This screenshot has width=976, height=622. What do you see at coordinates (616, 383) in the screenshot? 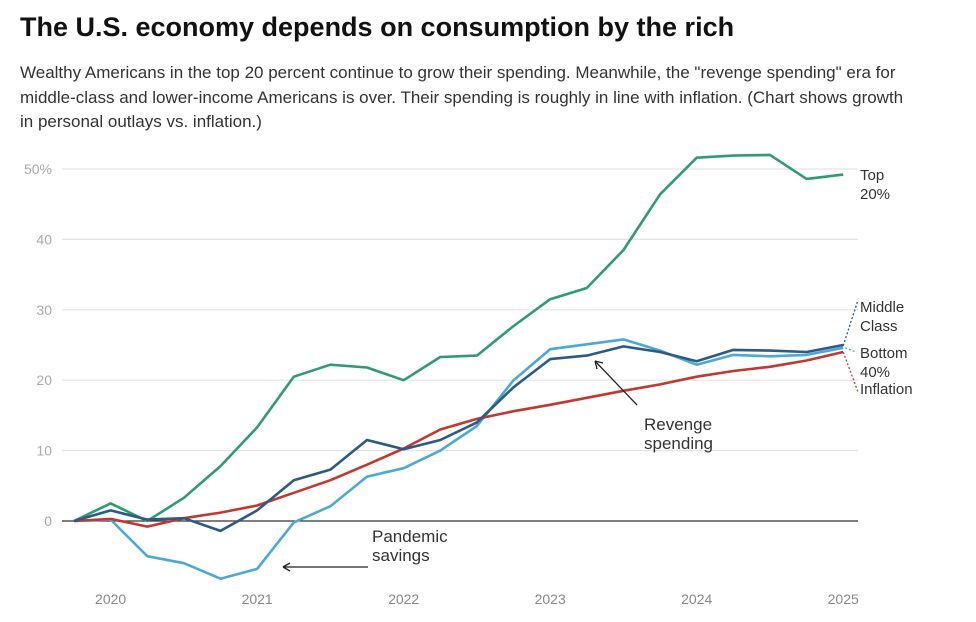
I see `revenge-arrow` at bounding box center [616, 383].